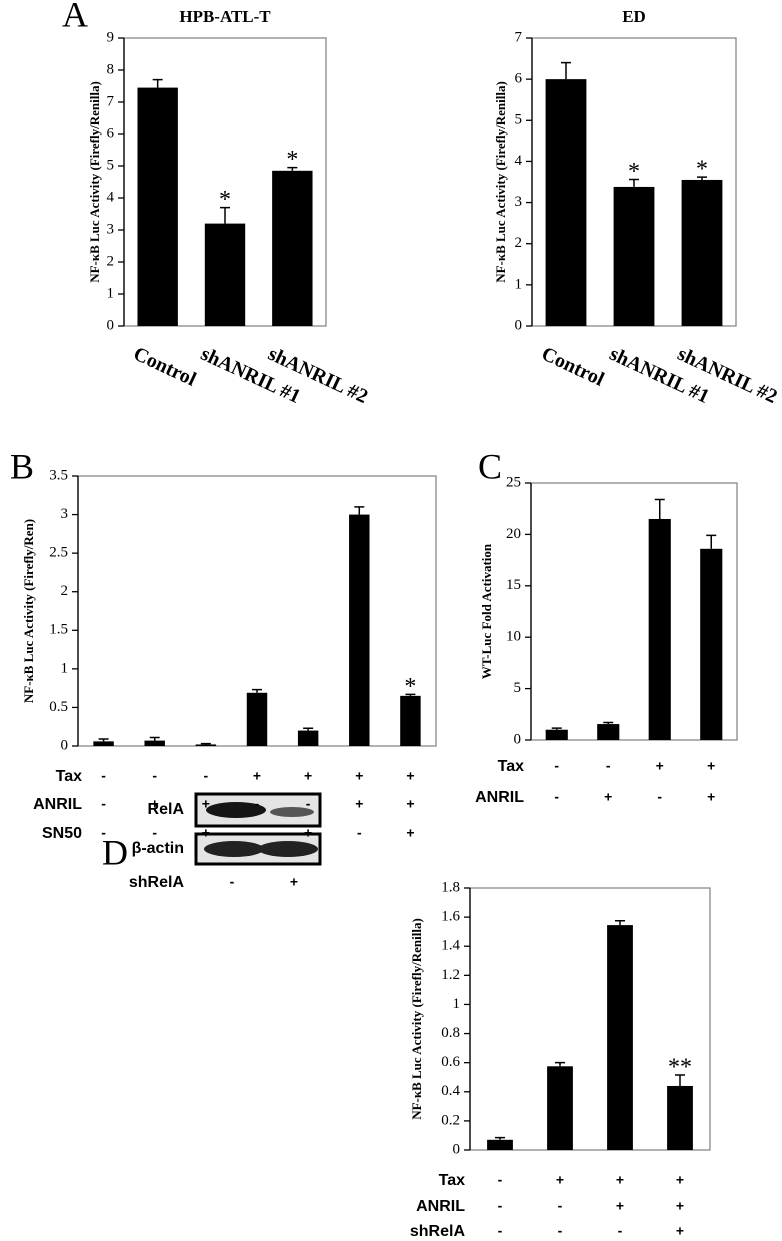 This screenshot has height=1241, width=782. I want to click on y-tick-label: 7, so click(111, 101).